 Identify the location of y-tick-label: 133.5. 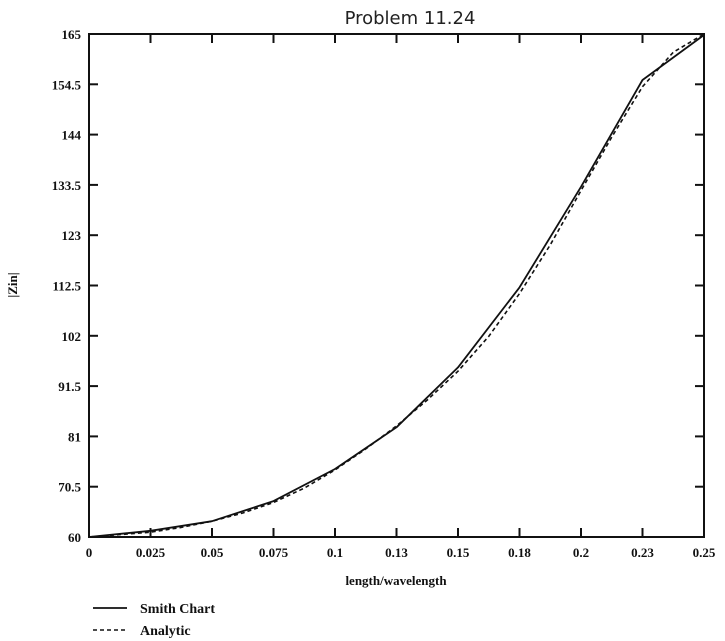
(67, 185).